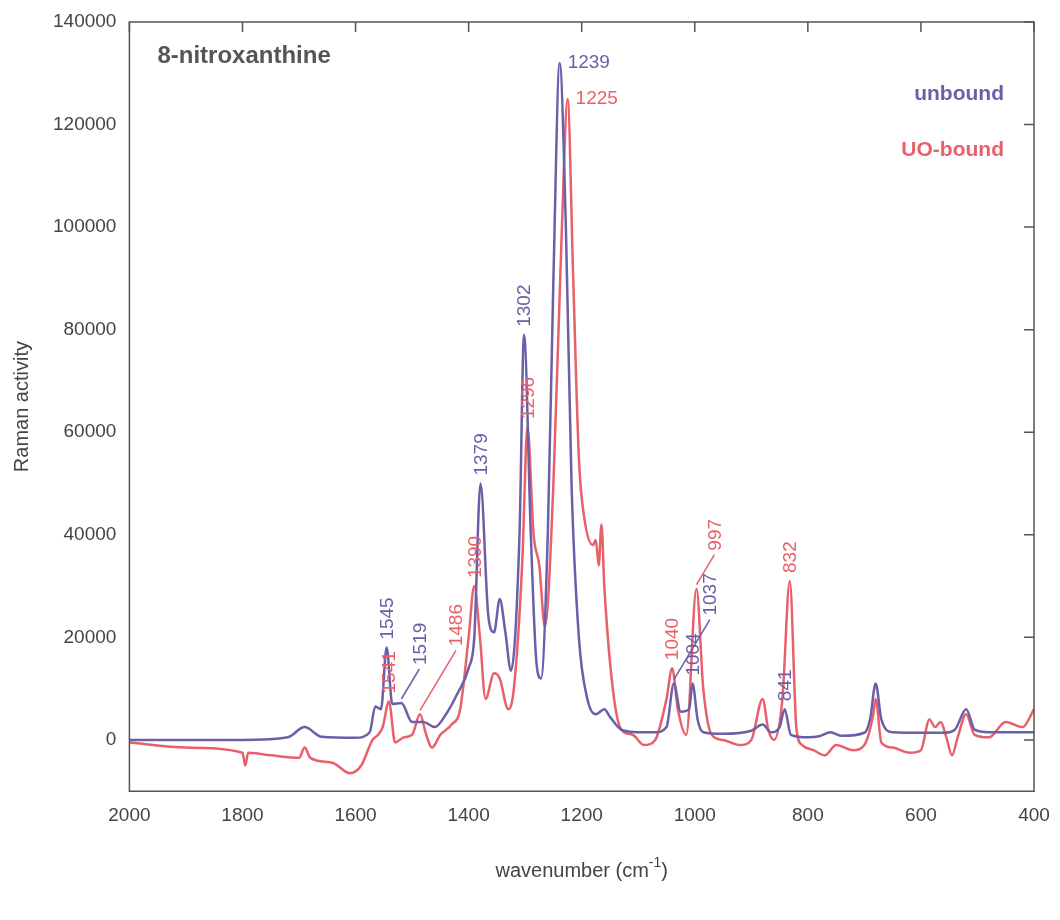 This screenshot has height=920, width=1060. What do you see at coordinates (90, 534) in the screenshot?
I see `y-tick-label: 40000` at bounding box center [90, 534].